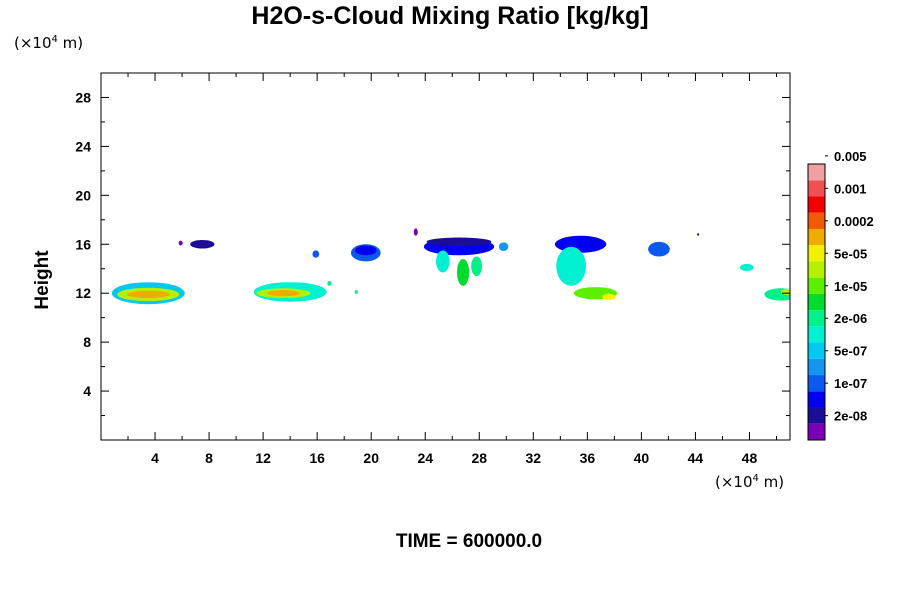  Describe the element at coordinates (33, 43) in the screenshot. I see `y-unit-prefix: (×10` at that location.